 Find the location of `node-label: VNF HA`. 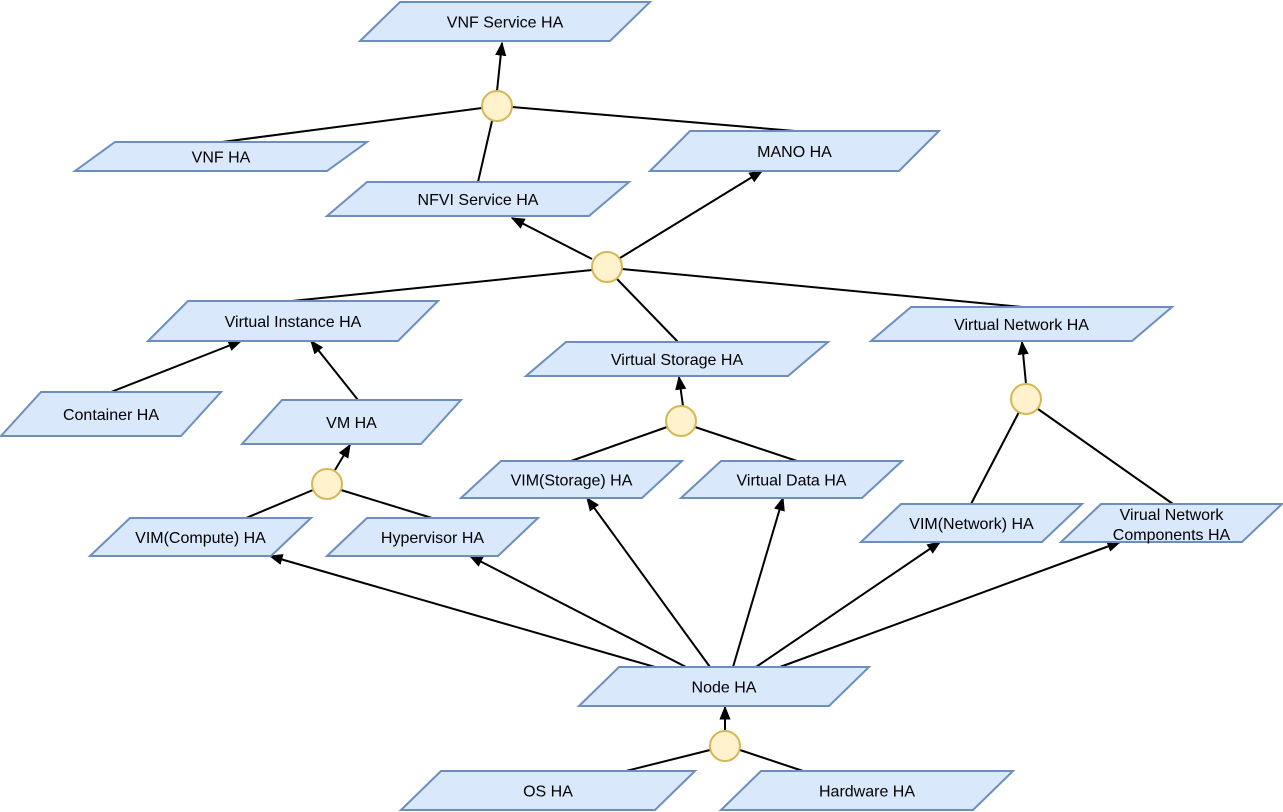

node-label: VNF HA is located at coordinates (221, 158).